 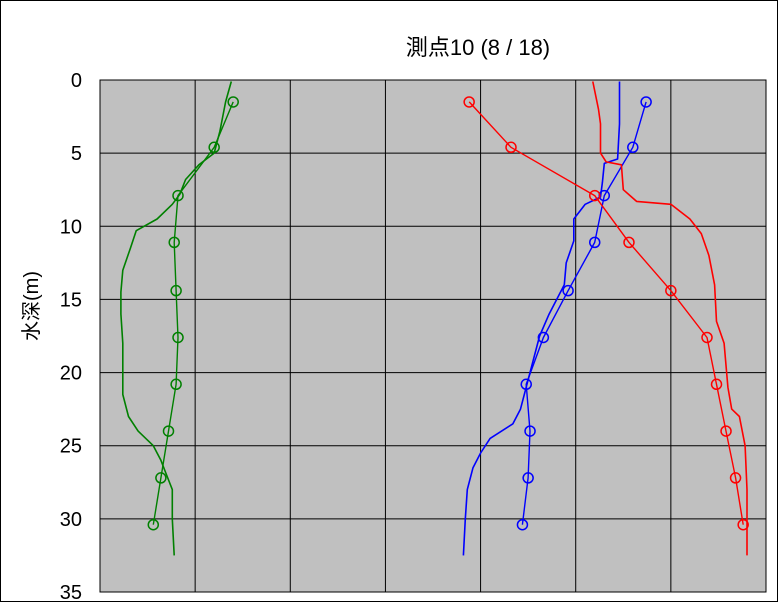 What do you see at coordinates (76, 154) in the screenshot?
I see `y-tick-label: 5` at bounding box center [76, 154].